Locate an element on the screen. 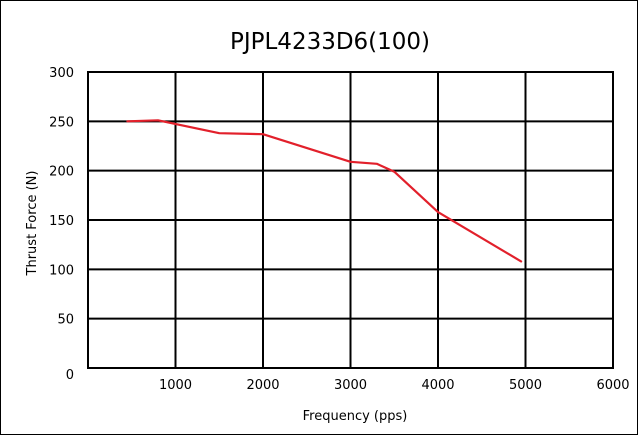  y-tick-label: 200 is located at coordinates (61, 172).